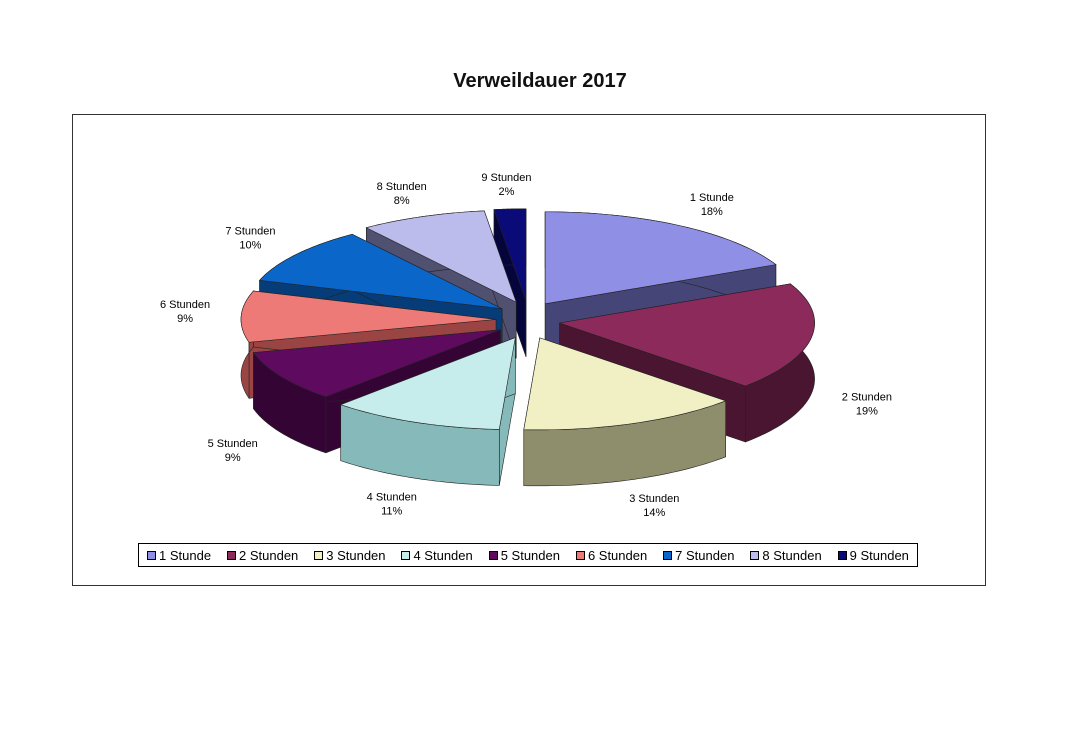 The image size is (1090, 742). I want to click on legend-item-4: 4 Stunden, so click(437, 555).